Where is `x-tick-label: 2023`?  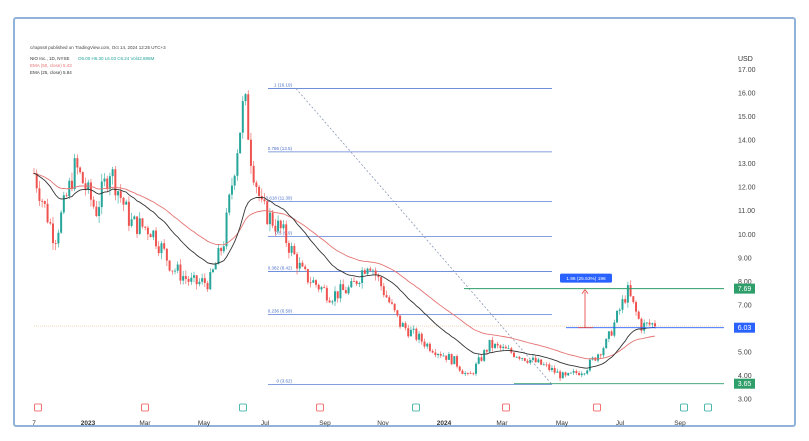 x-tick-label: 2023 is located at coordinates (88, 423).